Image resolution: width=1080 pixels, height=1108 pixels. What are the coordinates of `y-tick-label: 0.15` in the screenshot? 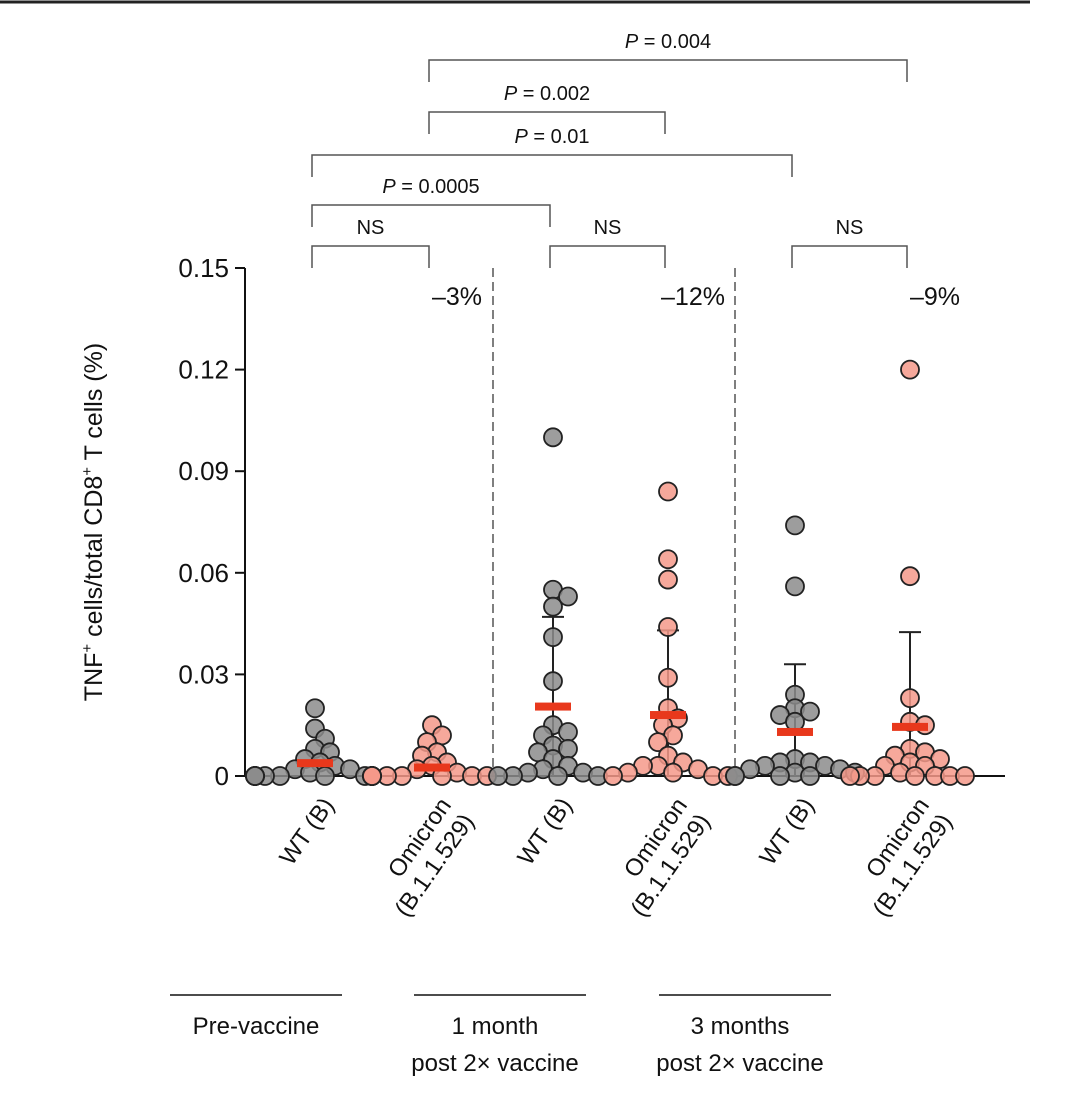 It's located at (203, 268).